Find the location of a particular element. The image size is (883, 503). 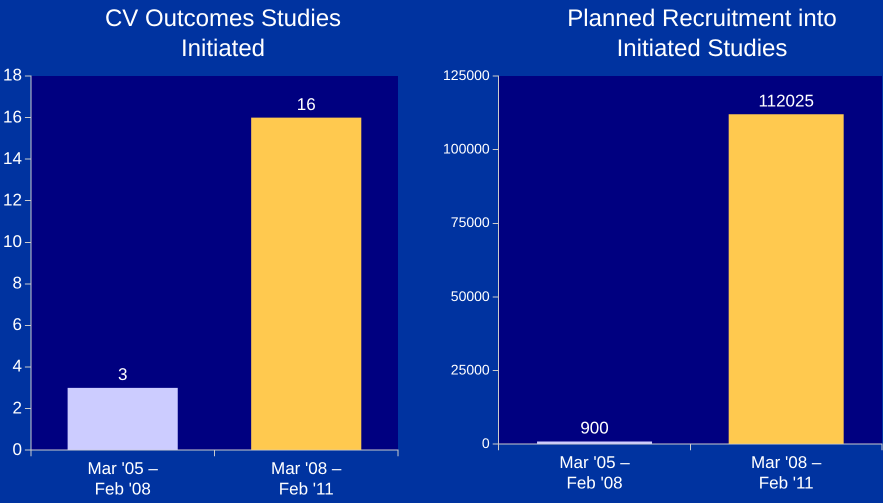

y-tick-label: 14 is located at coordinates (12, 158).